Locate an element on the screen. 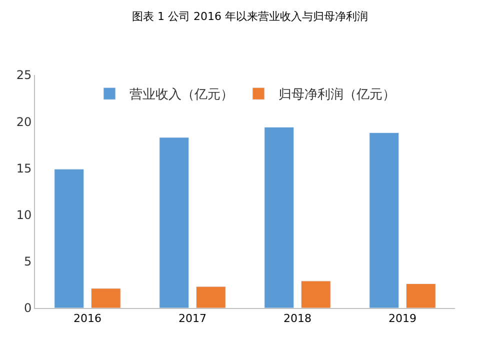  y-tick-label: 25 is located at coordinates (24, 75).